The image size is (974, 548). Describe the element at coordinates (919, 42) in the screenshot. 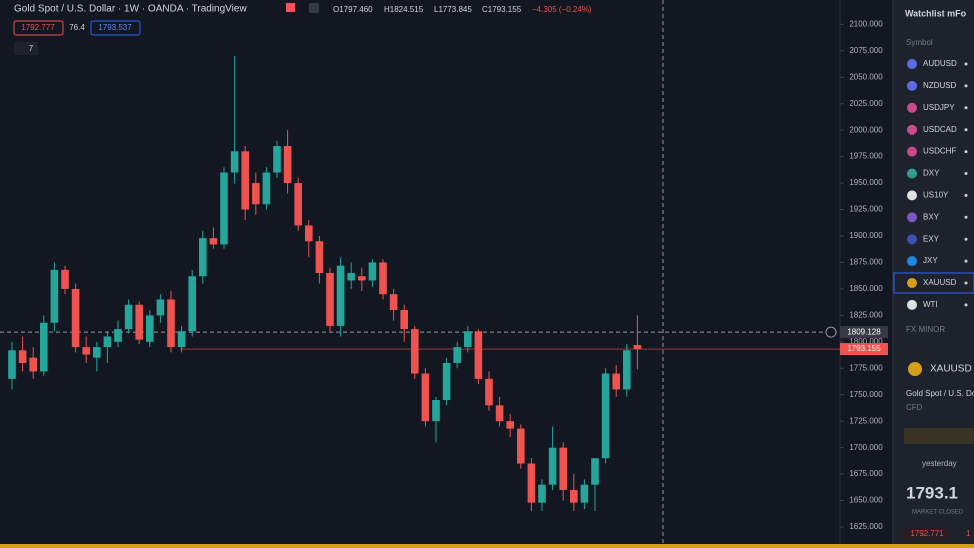

I see `column-header: Symbol` at that location.